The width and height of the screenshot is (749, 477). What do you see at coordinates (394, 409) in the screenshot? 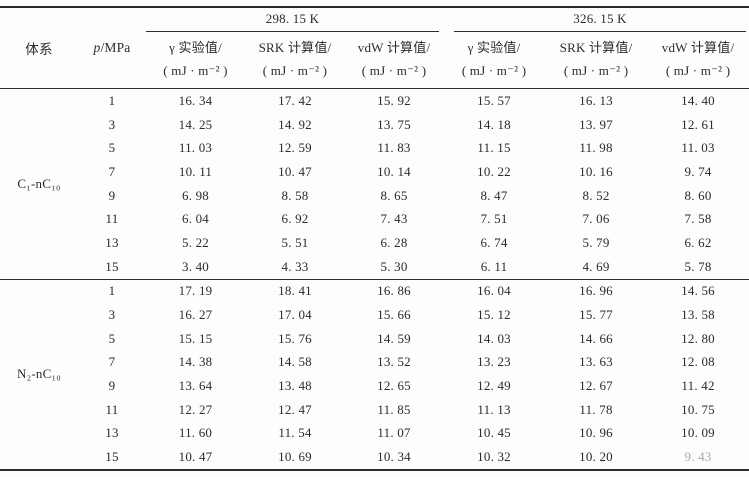
I see `value-cell: 11. 85` at bounding box center [394, 409].